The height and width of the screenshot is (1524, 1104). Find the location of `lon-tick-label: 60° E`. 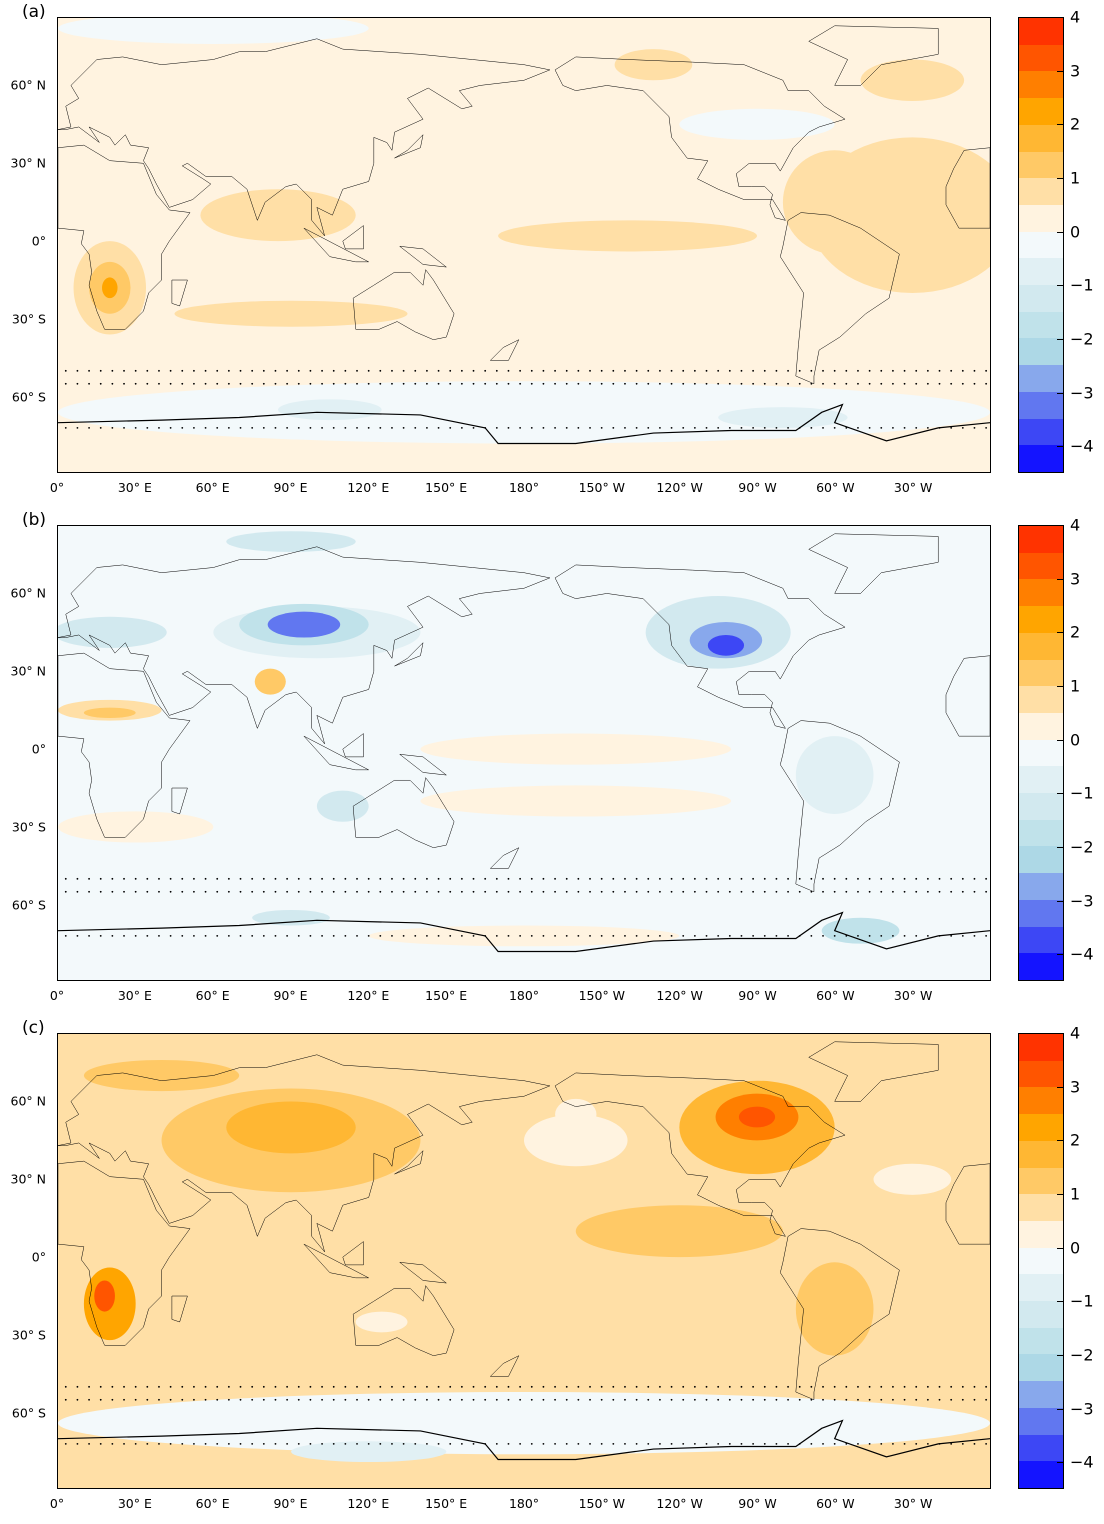

lon-tick-label: 60° E is located at coordinates (212, 1503).